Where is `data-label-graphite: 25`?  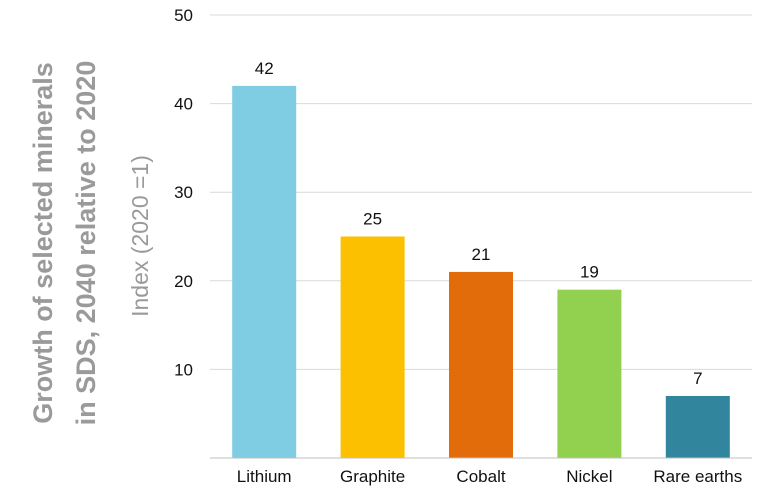 data-label-graphite: 25 is located at coordinates (372, 219).